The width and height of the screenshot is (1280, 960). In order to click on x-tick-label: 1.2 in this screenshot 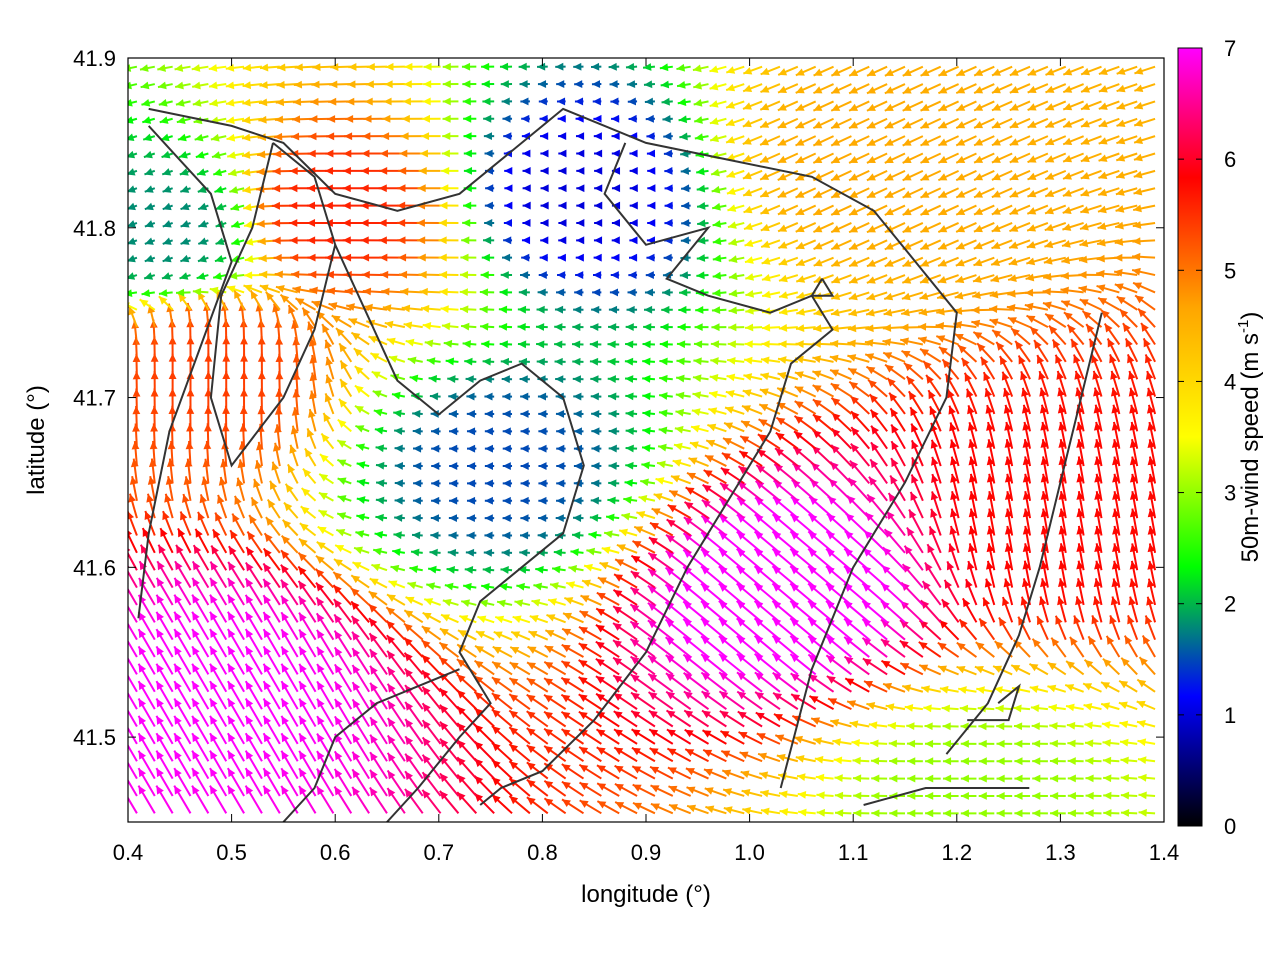, I will do `click(957, 852)`.